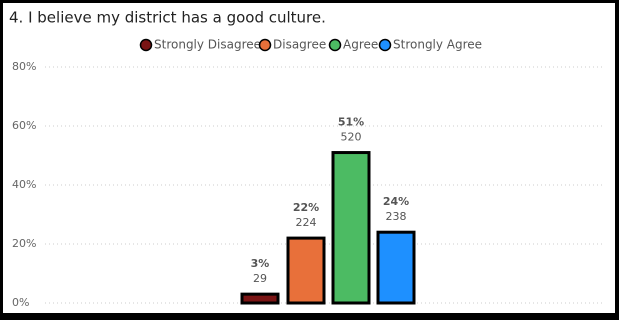 This screenshot has width=619, height=320. I want to click on count-label: 224, so click(306, 222).